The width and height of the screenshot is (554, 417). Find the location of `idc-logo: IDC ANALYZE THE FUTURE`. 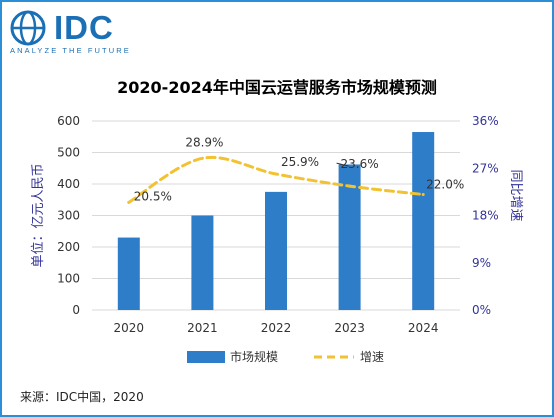

idc-logo: IDC ANALYZE THE FUTURE is located at coordinates (73, 33).